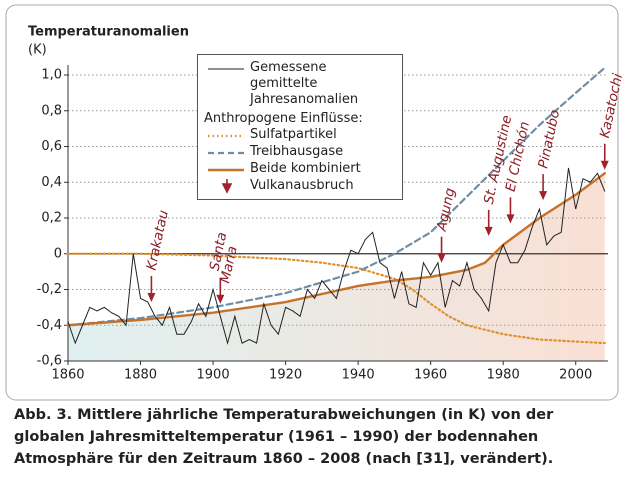  I want to click on y-tick-label: 0,4, so click(51, 182).